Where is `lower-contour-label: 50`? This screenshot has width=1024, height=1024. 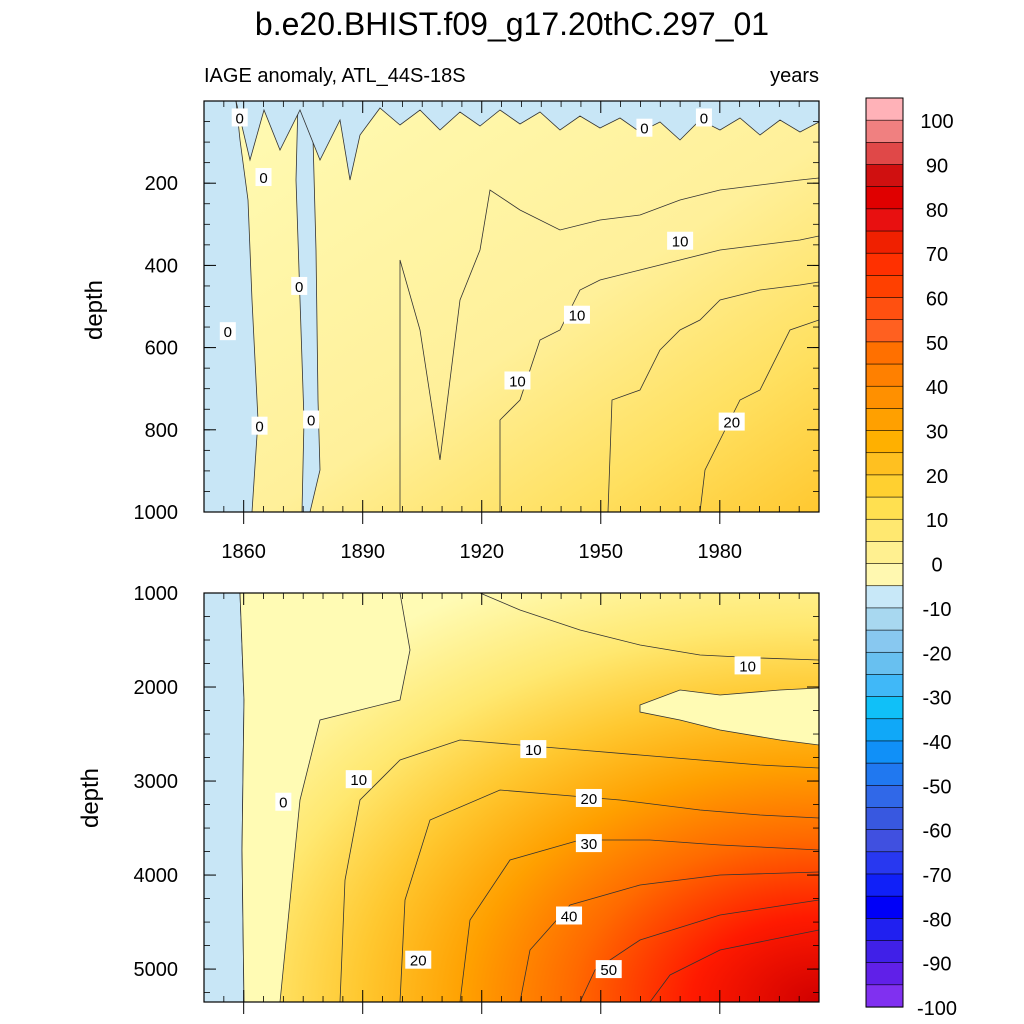
lower-contour-label: 50 is located at coordinates (608, 970).